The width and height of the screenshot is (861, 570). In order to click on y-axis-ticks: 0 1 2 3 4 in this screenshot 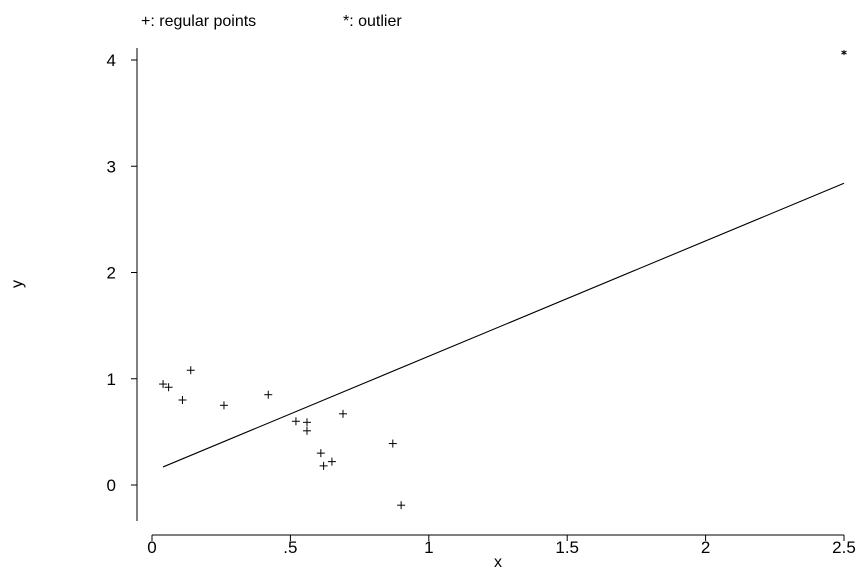, I will do `click(122, 273)`.